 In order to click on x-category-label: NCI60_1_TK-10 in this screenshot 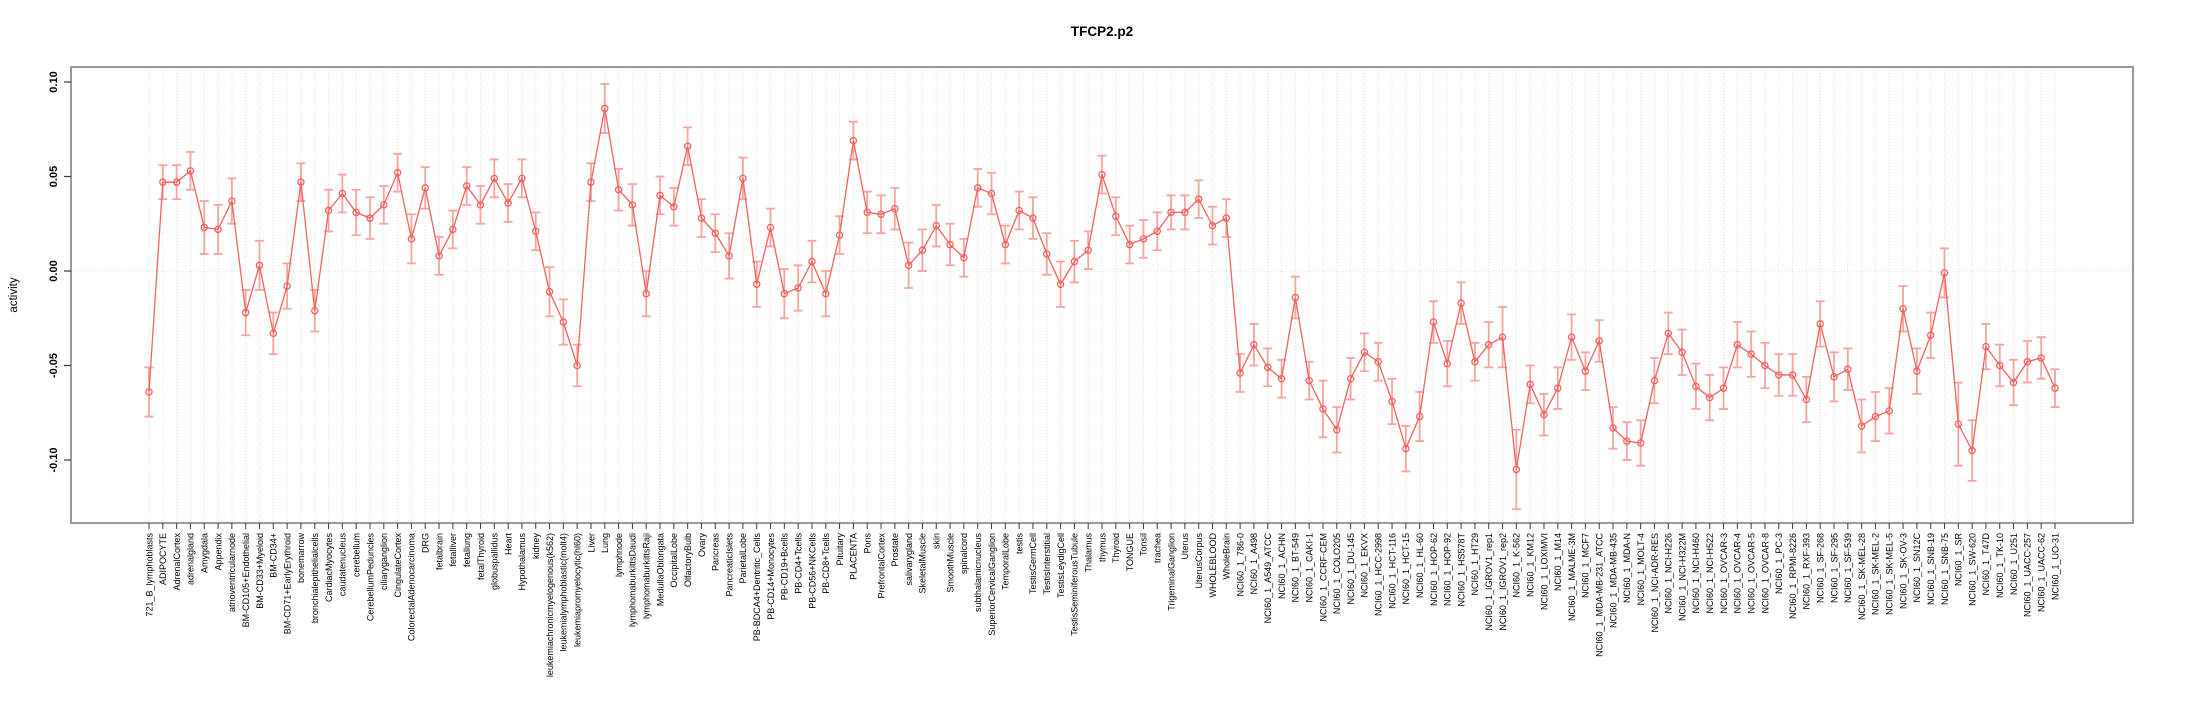, I will do `click(2000, 565)`.